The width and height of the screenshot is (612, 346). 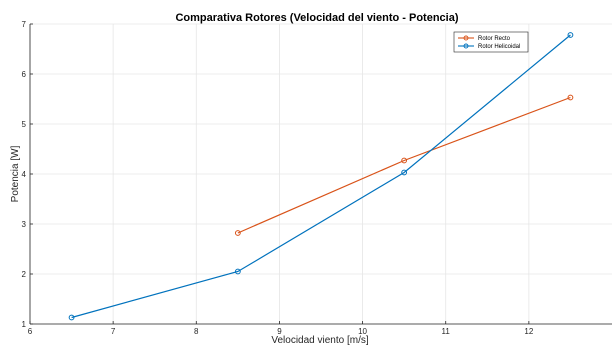 What do you see at coordinates (24, 324) in the screenshot?
I see `y-tick-label: 1` at bounding box center [24, 324].